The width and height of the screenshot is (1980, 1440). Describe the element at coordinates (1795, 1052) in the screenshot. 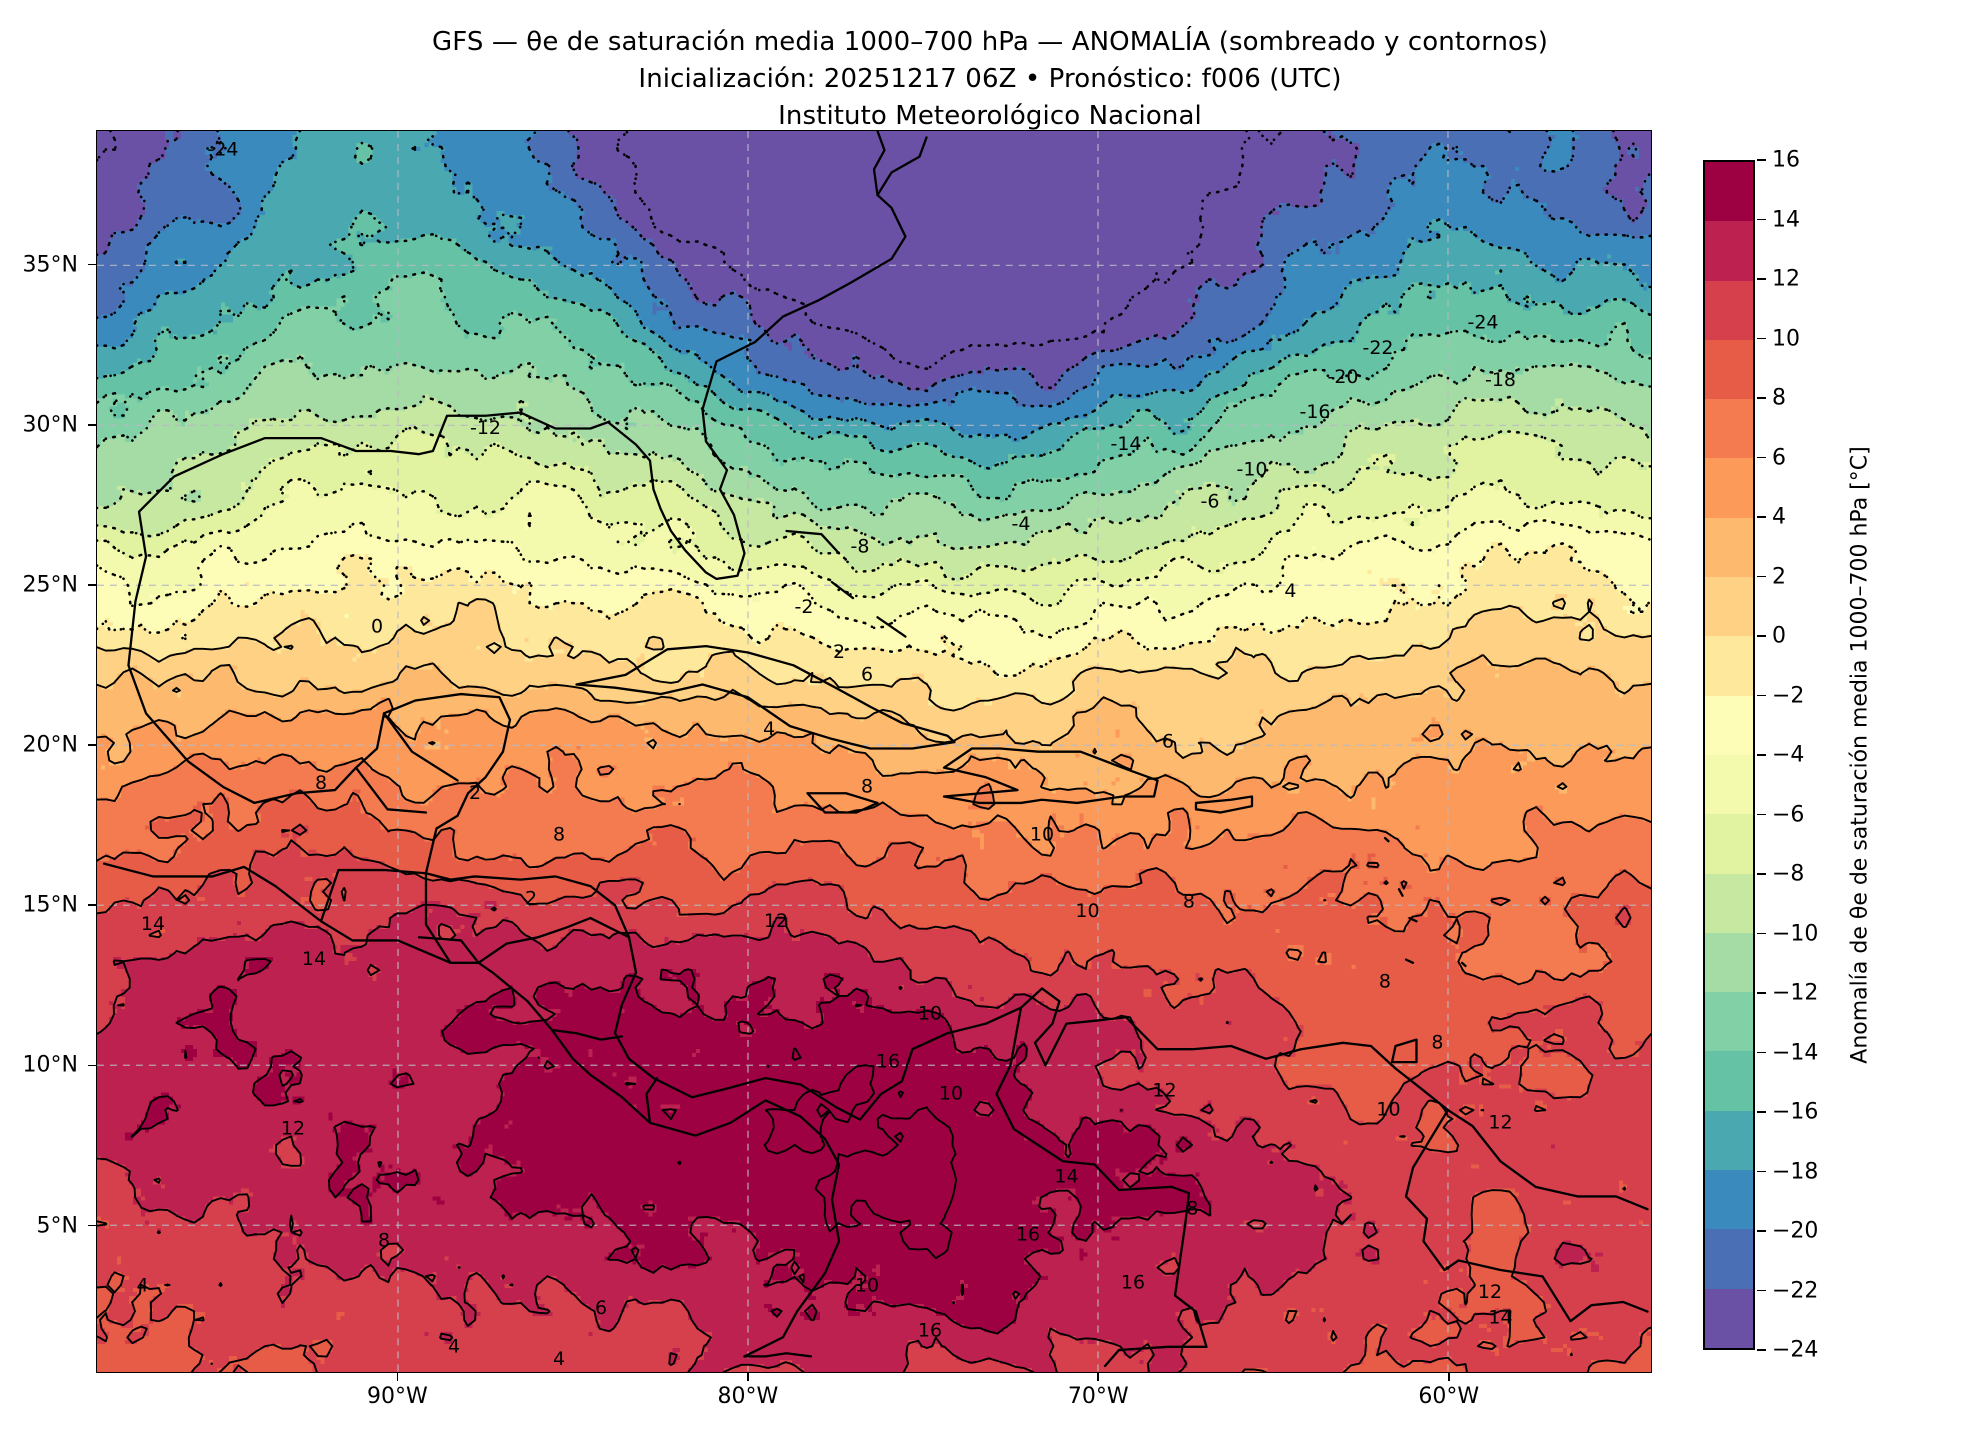

I see `colorbar-tick-label: −14` at that location.